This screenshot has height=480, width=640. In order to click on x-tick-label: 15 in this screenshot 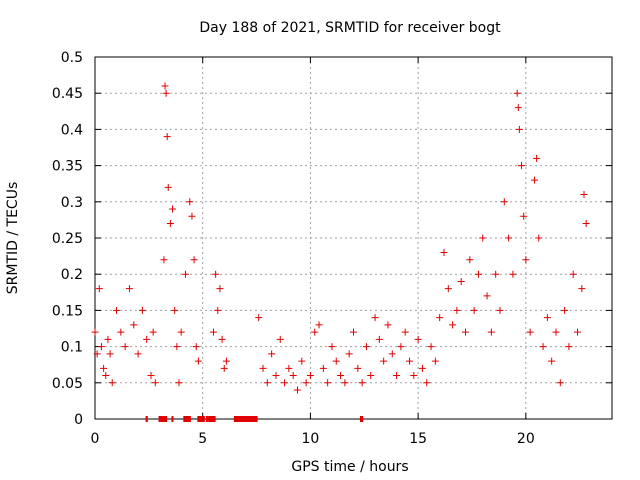, I will do `click(418, 439)`.